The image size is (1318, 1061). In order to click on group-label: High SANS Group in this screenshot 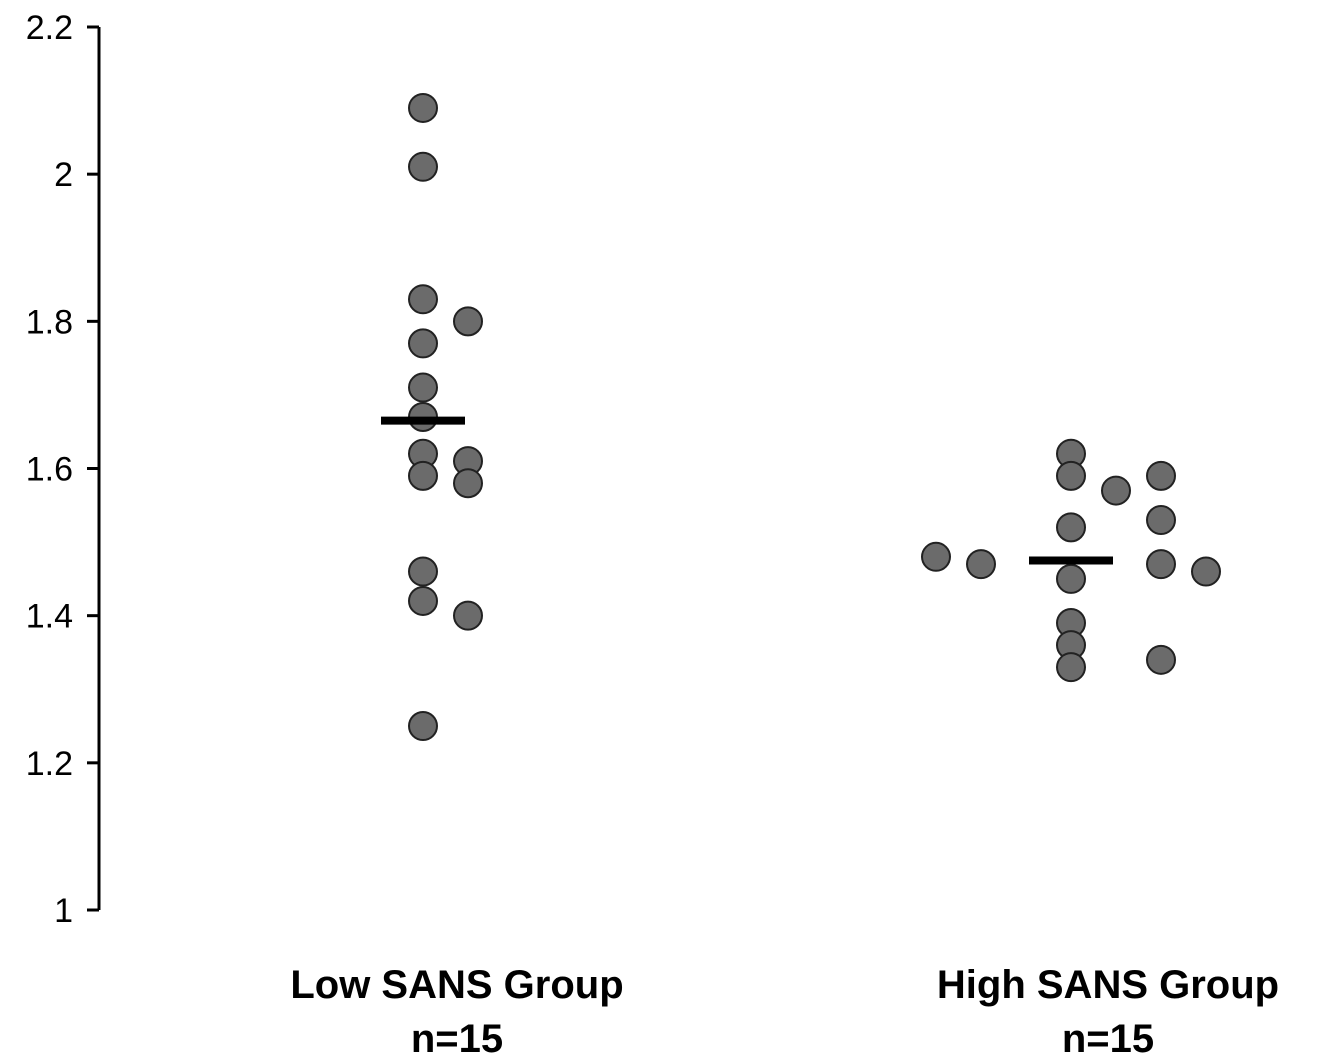, I will do `click(1108, 985)`.